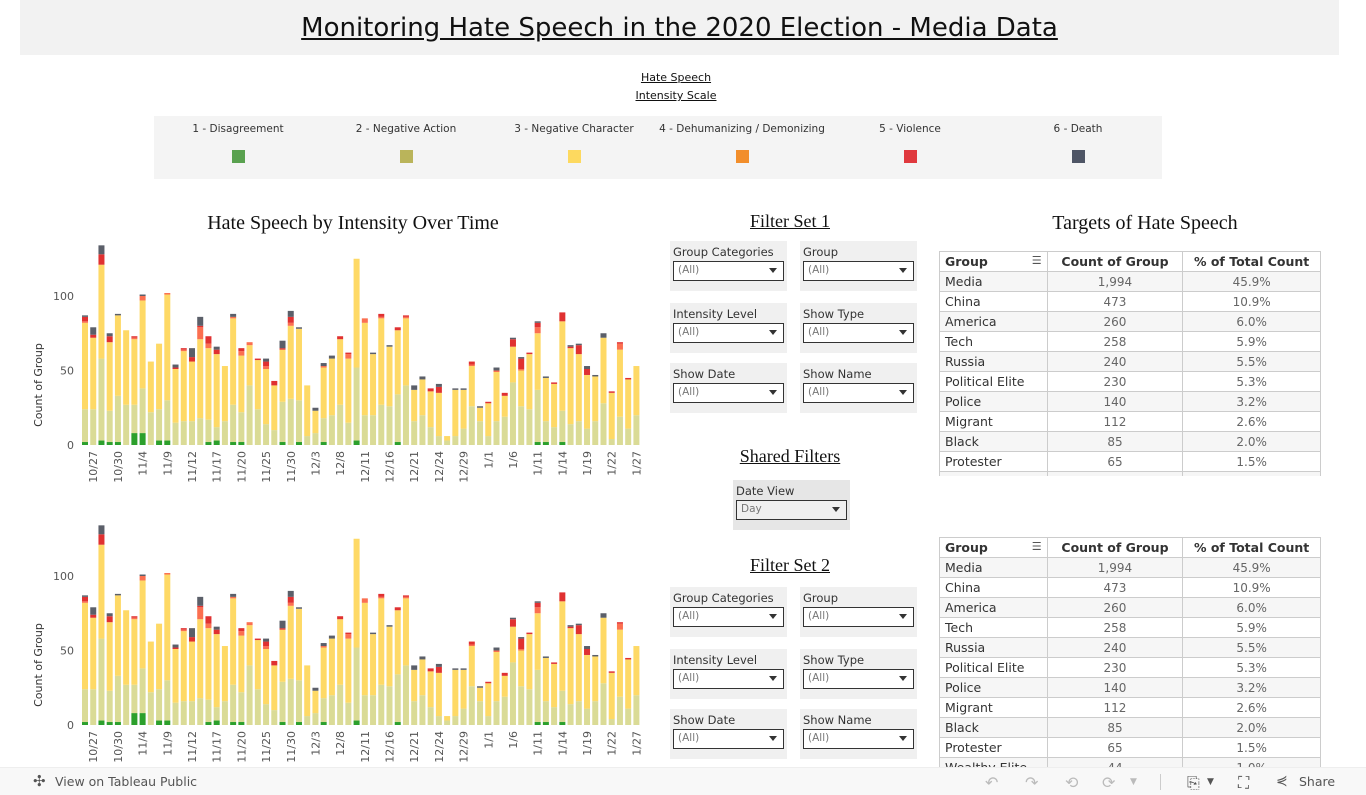 The width and height of the screenshot is (1366, 795). Describe the element at coordinates (1130, 667) in the screenshot. I see `table-row: Political Elite 230 5.3%` at that location.